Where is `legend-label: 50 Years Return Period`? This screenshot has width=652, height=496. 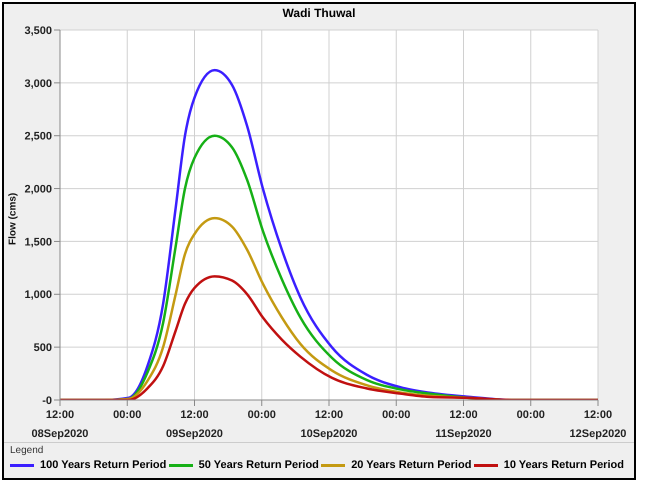 legend-label: 50 Years Return Period is located at coordinates (258, 465).